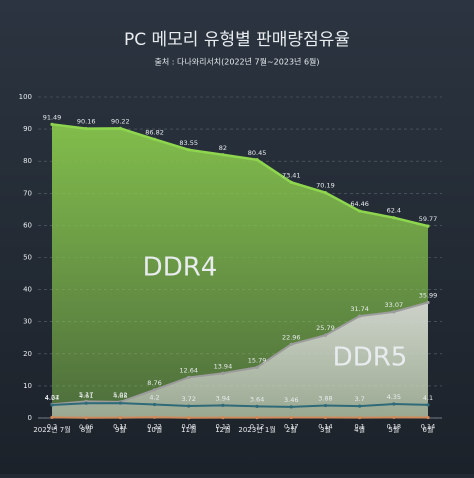 This screenshot has width=474, height=478. I want to click on value-label: 4.2, so click(154, 398).